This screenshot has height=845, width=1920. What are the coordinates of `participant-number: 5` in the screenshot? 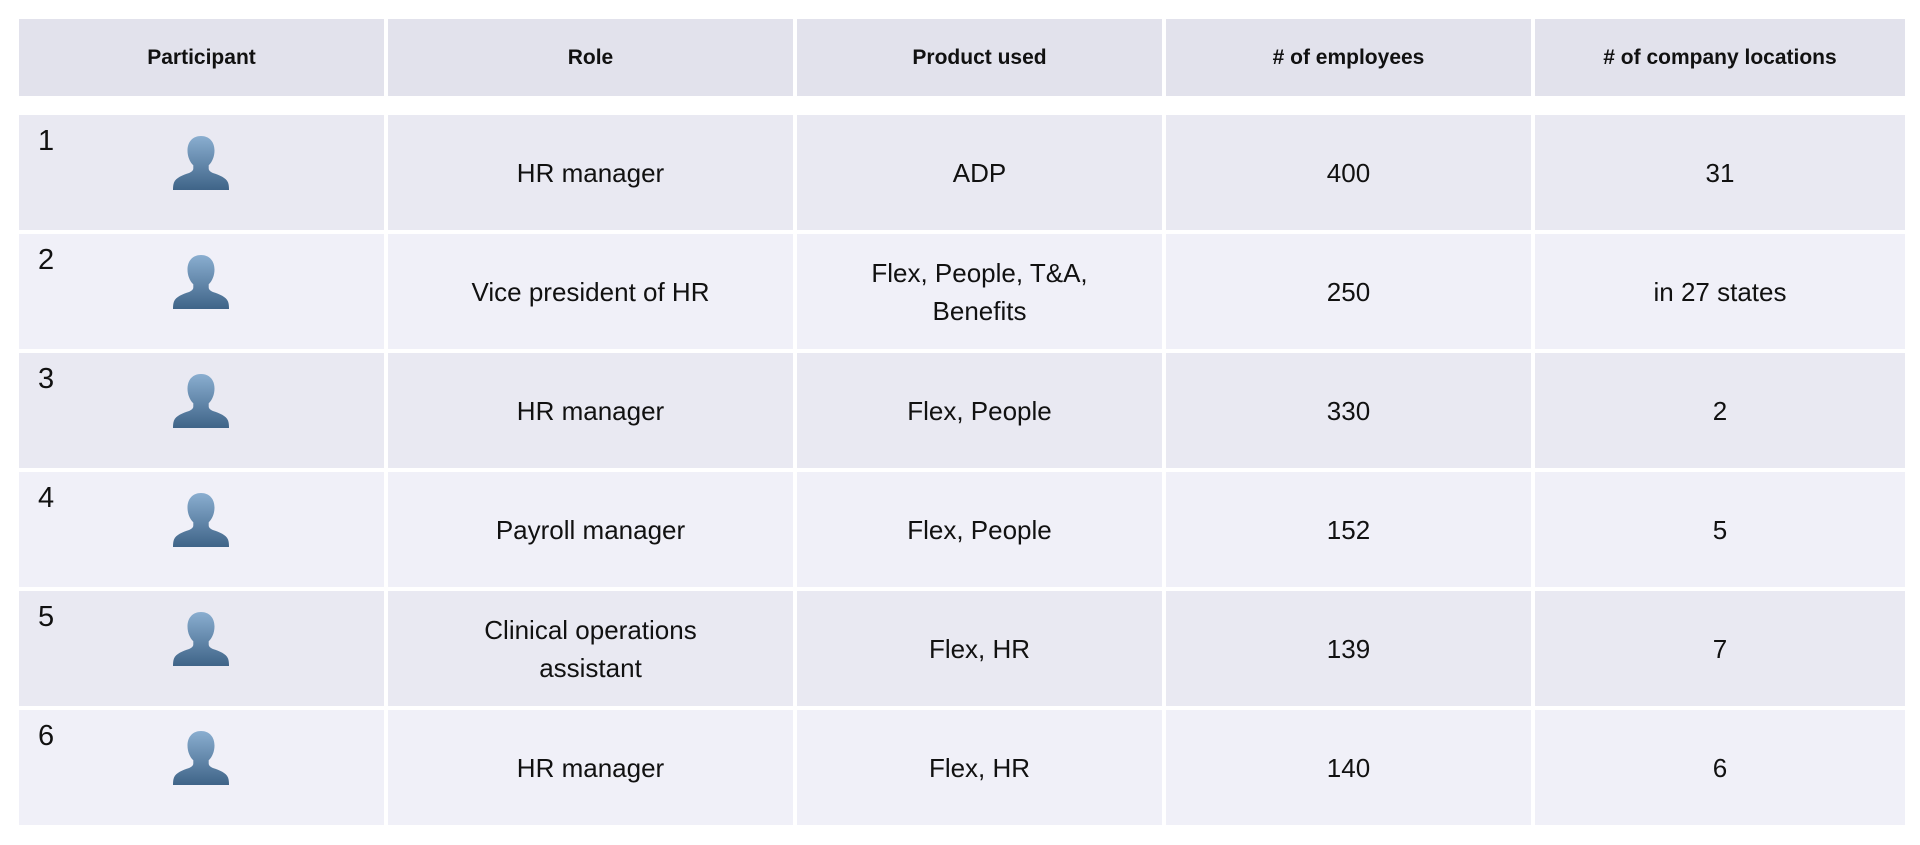 It's located at (46, 617).